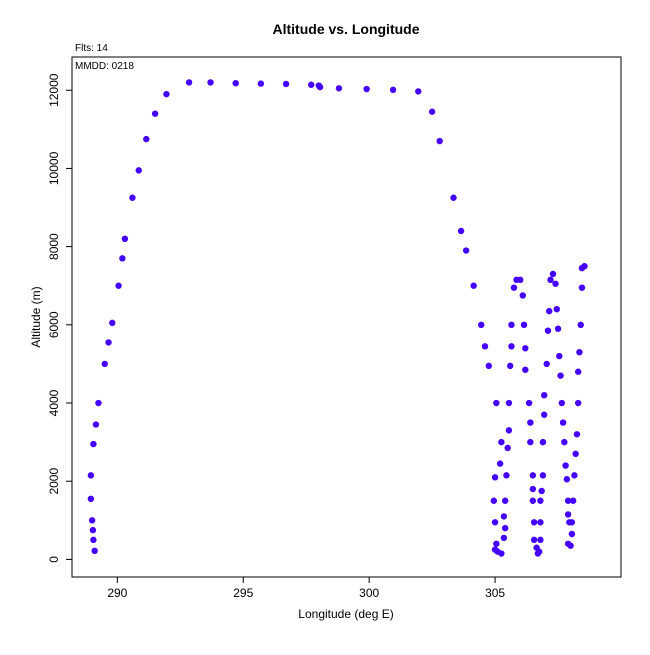  I want to click on x-tick-label: 305, so click(495, 593).